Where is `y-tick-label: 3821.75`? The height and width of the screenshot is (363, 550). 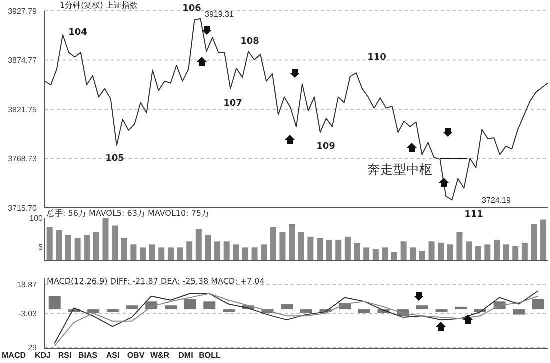
y-tick-label: 3821.75 is located at coordinates (23, 109).